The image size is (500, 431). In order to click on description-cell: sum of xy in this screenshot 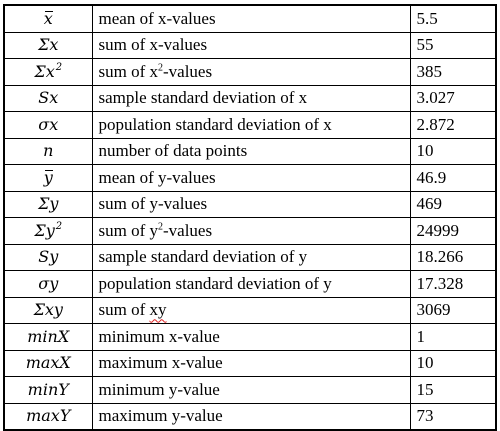, I will do `click(251, 310)`.